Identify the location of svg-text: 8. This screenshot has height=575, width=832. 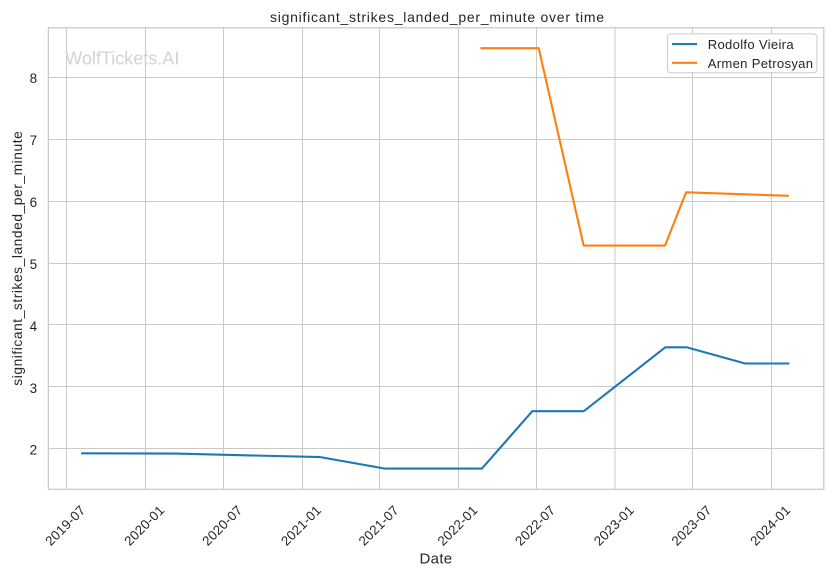
(34, 78).